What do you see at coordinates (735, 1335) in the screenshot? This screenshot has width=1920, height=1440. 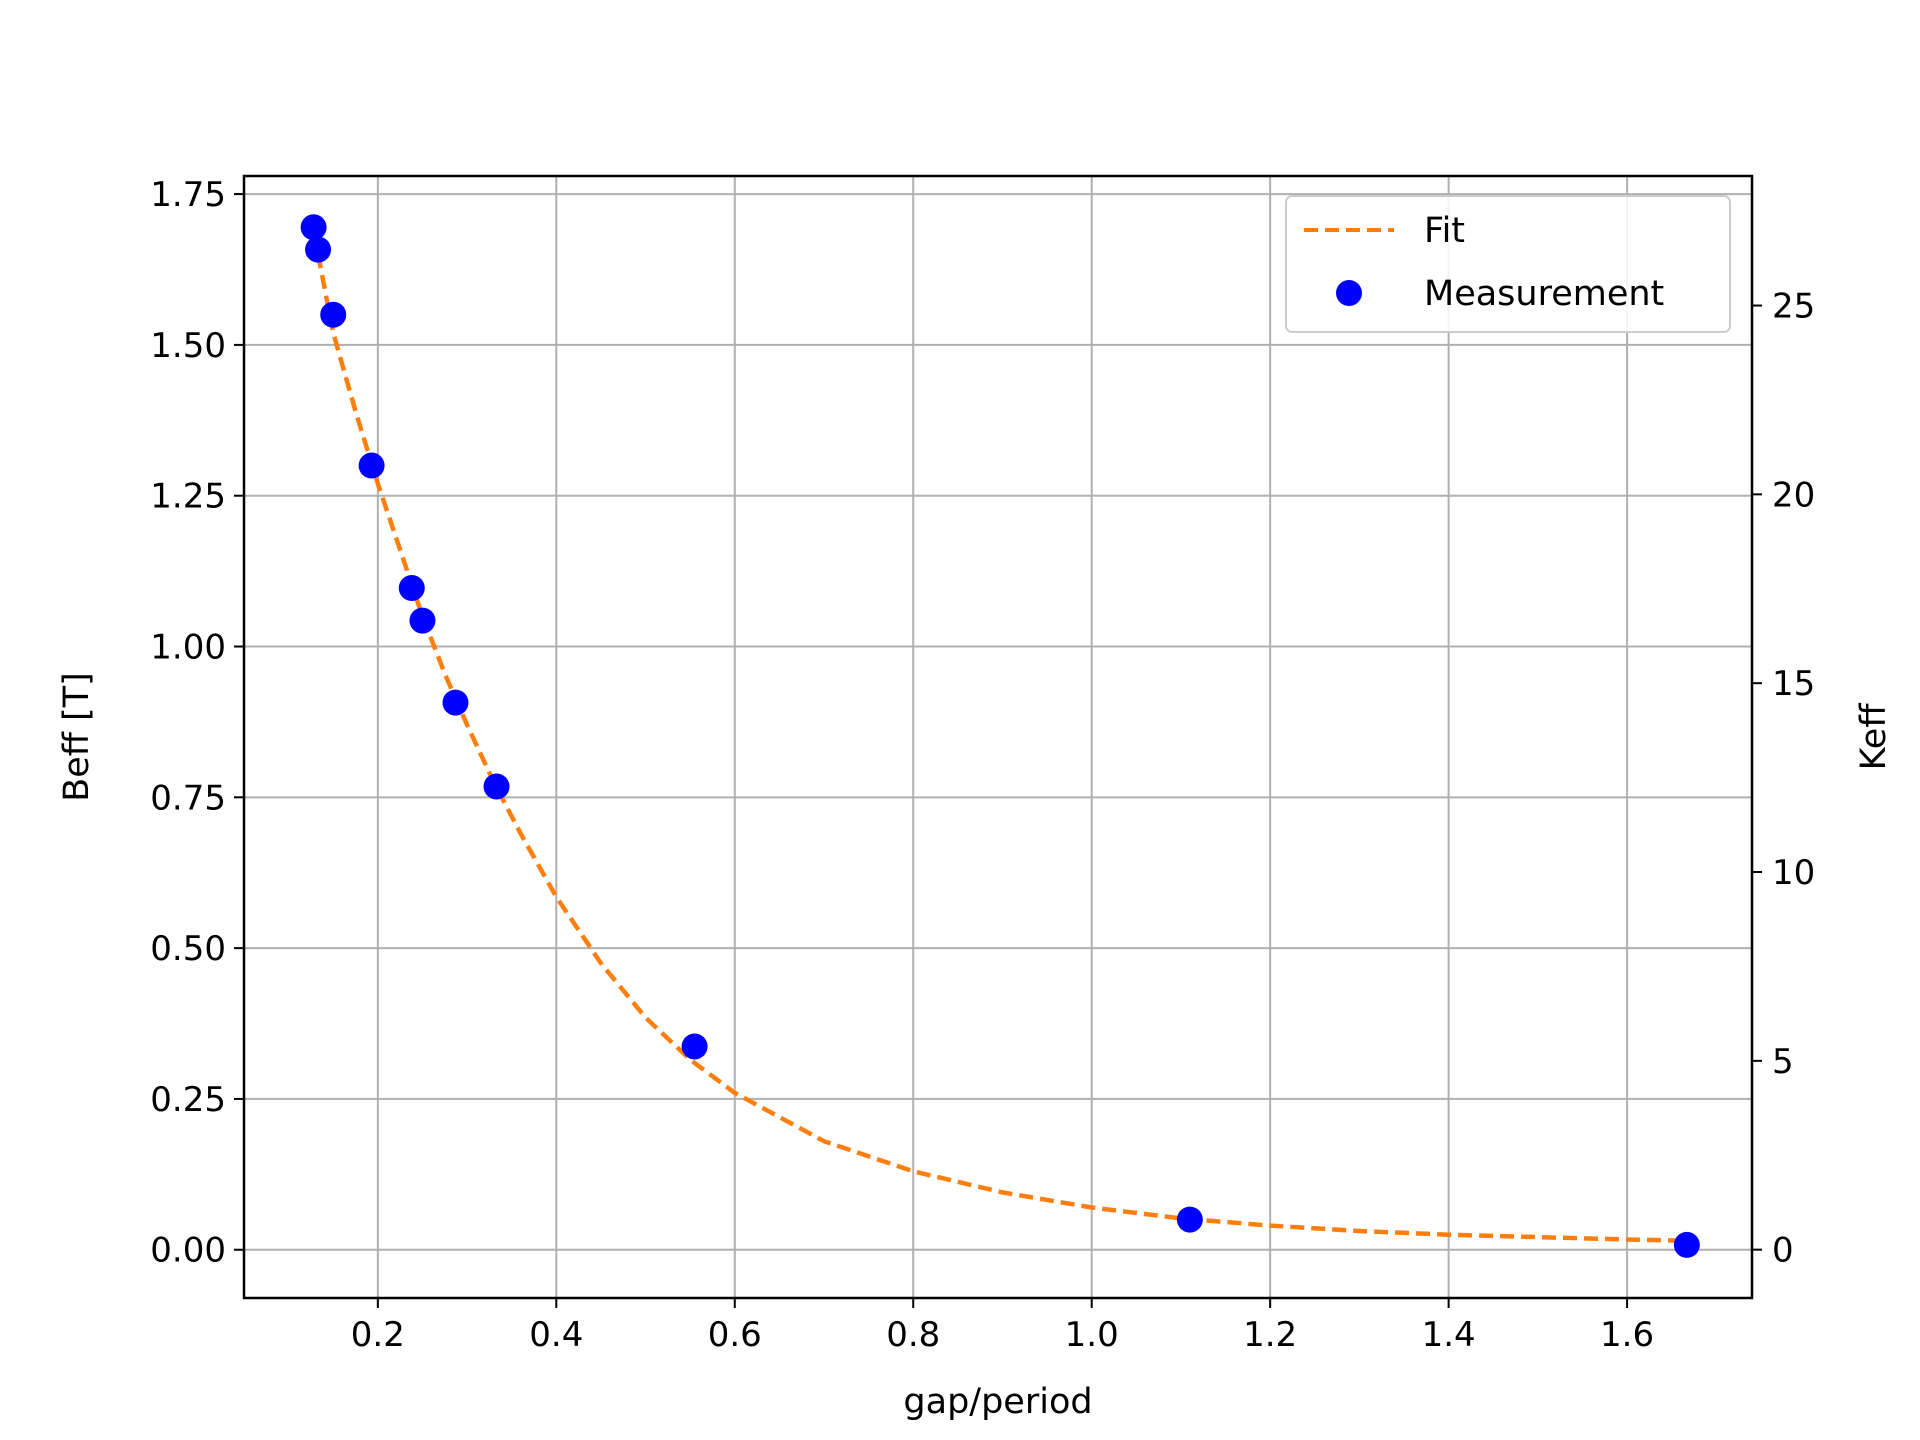 I see `x-tick-label: 0.6` at bounding box center [735, 1335].